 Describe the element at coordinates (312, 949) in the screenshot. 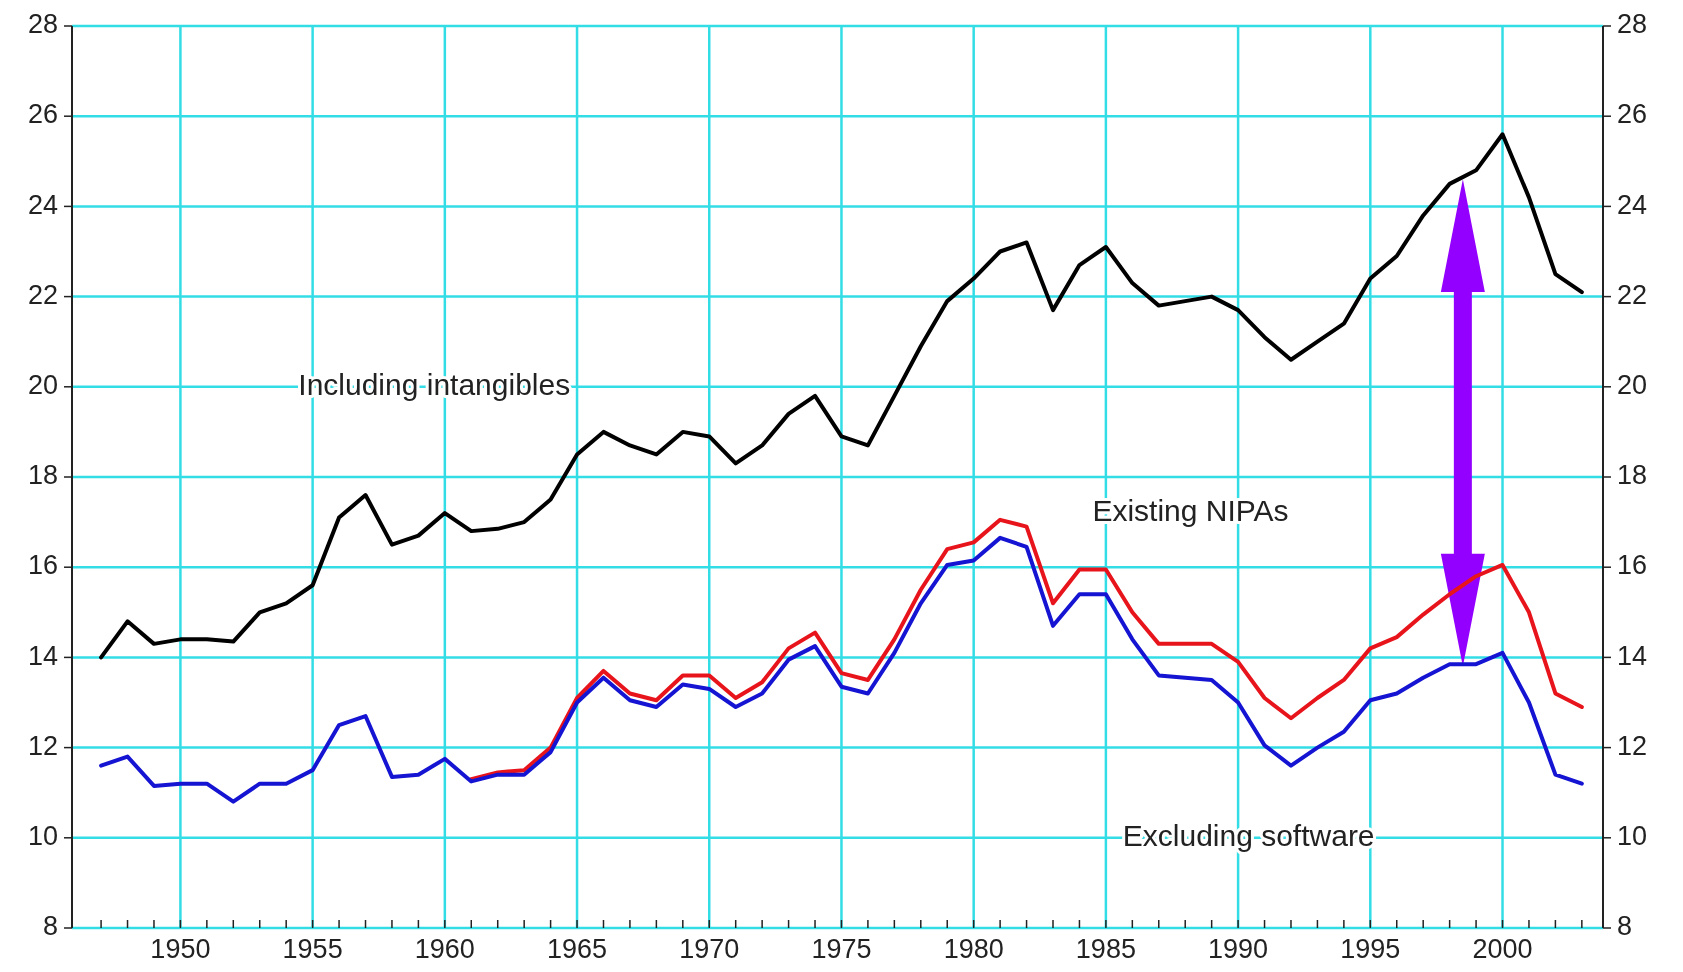

I see `x-tick-label: 1955` at that location.